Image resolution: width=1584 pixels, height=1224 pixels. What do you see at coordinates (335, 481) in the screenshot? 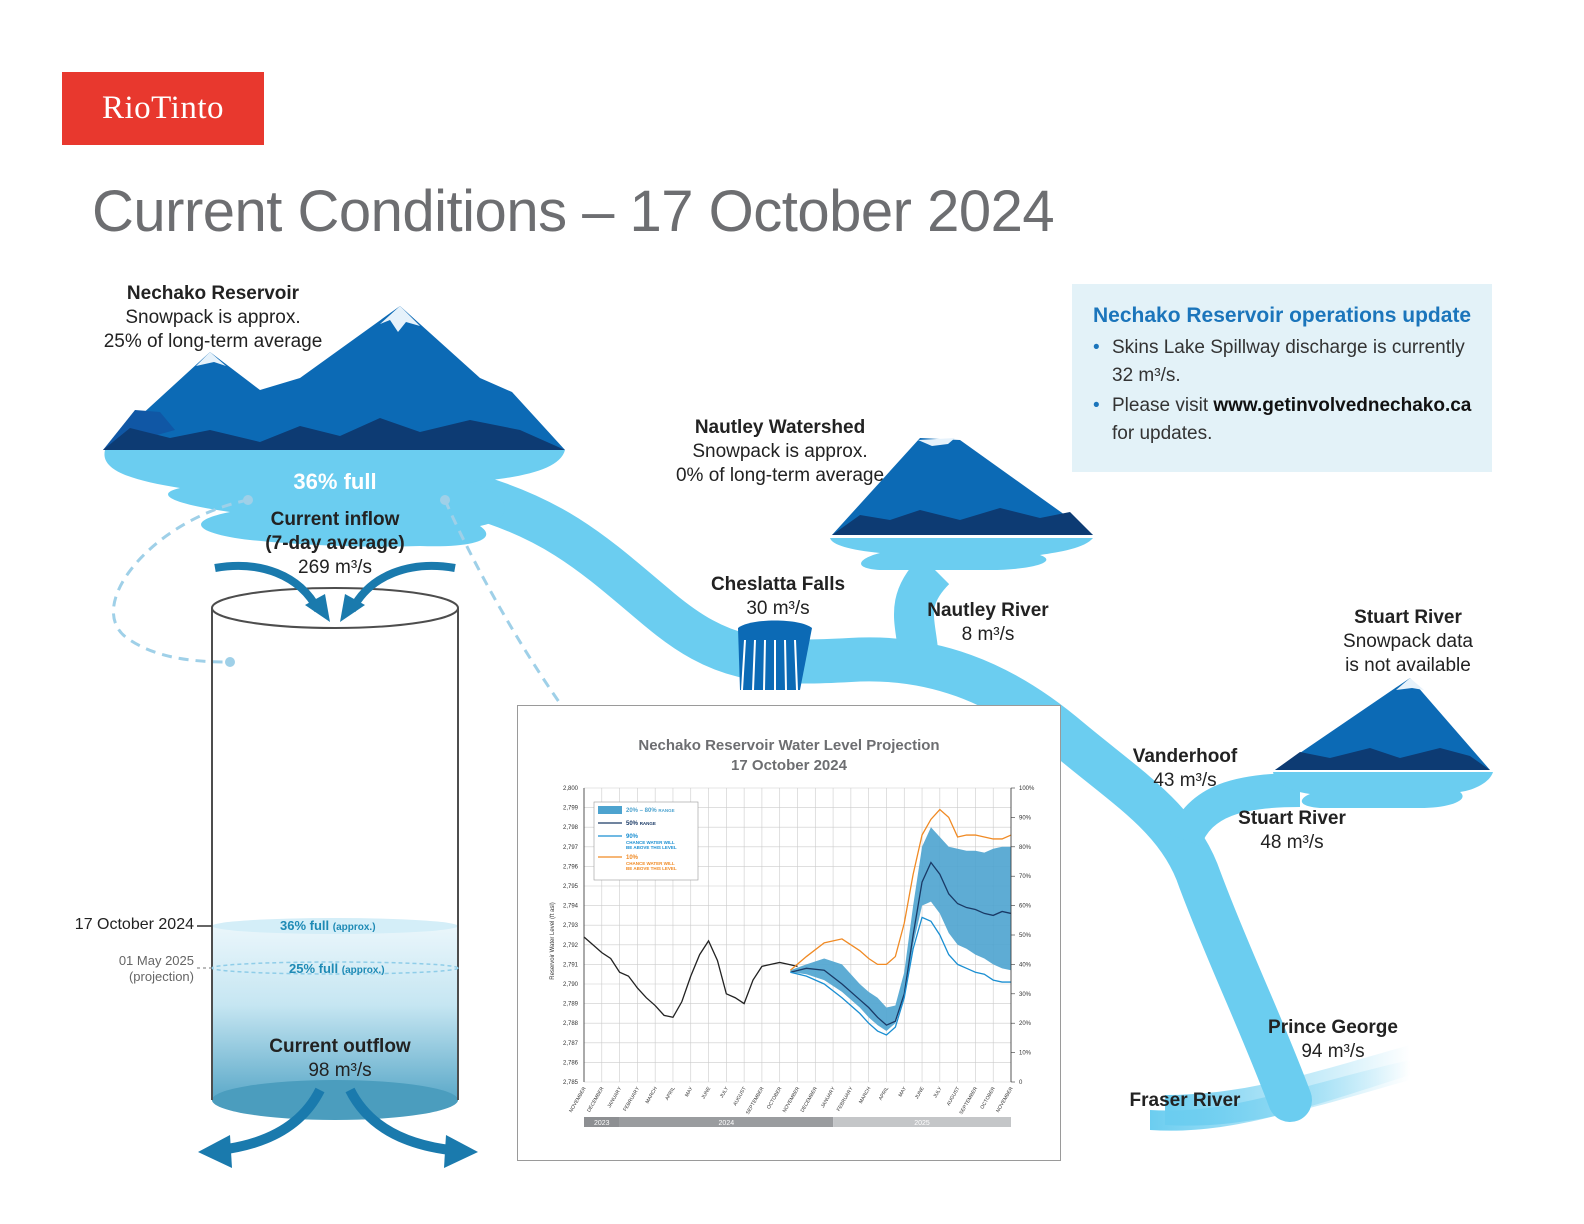
I see `reservoir-fill-percent: 36% full` at bounding box center [335, 481].